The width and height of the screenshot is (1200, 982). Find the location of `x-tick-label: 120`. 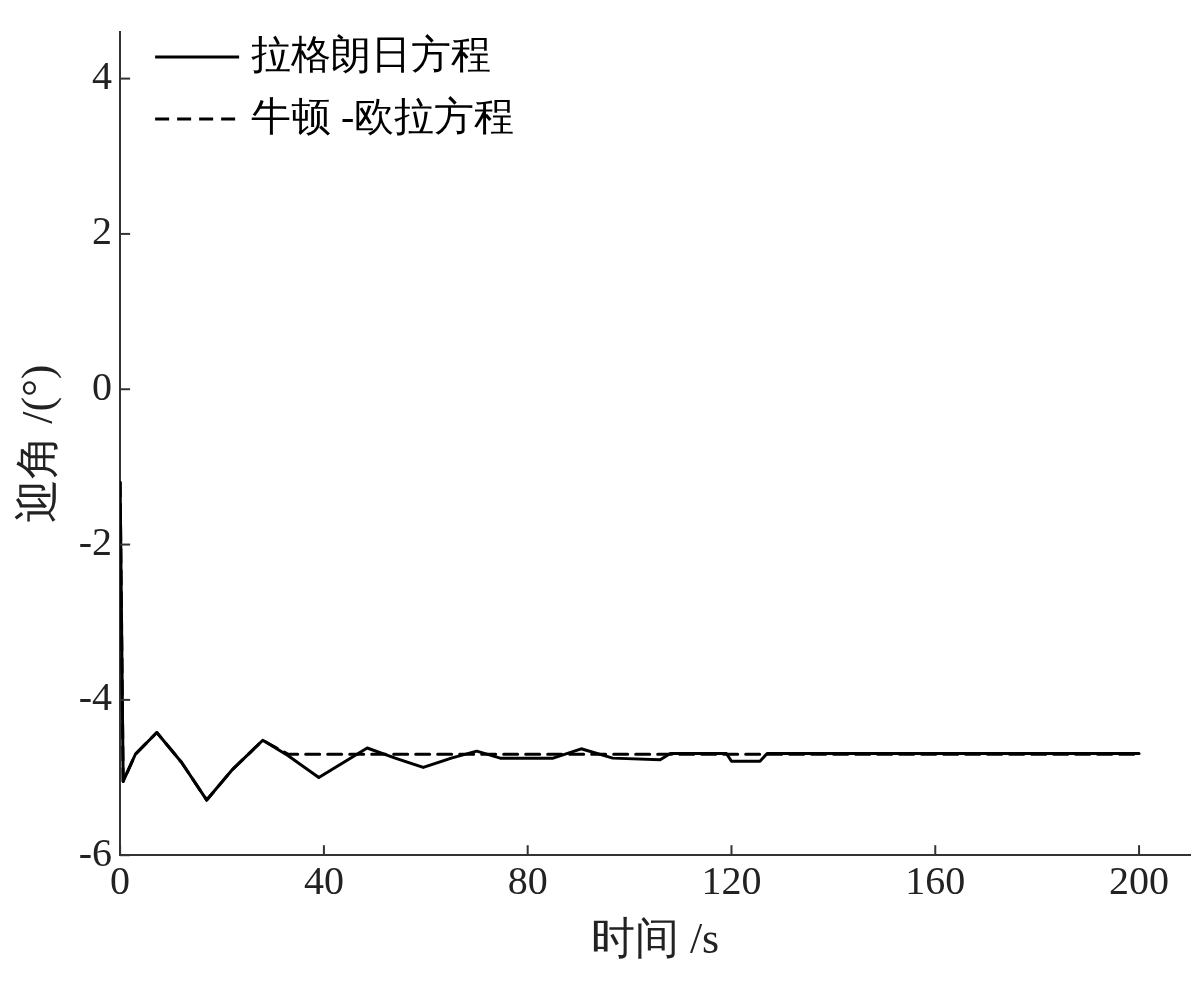

x-tick-label: 120 is located at coordinates (731, 880).